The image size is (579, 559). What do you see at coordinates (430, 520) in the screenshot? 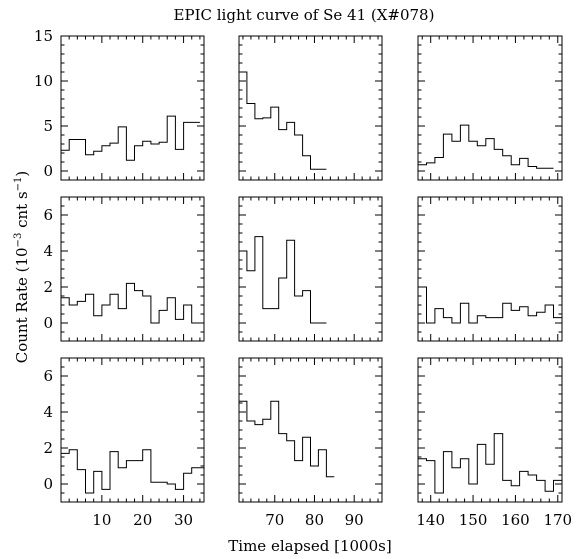
I see `x-tick-label: 140` at bounding box center [430, 520].